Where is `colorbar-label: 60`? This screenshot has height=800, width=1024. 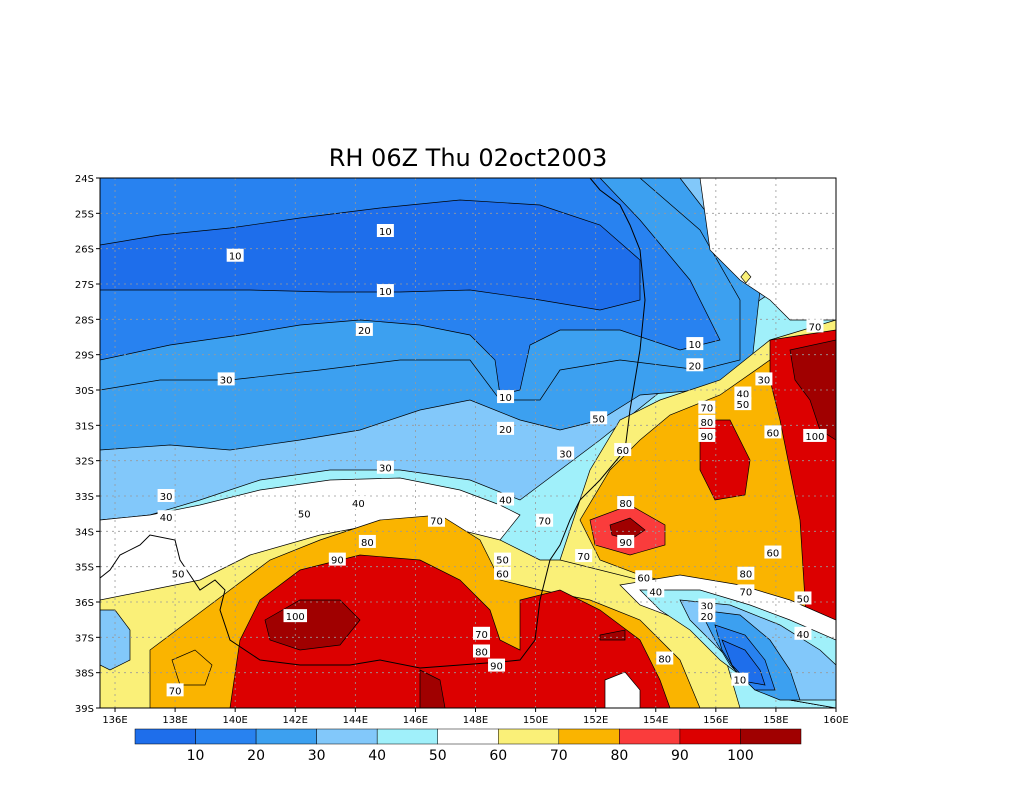
colorbar-label: 60 is located at coordinates (498, 756).